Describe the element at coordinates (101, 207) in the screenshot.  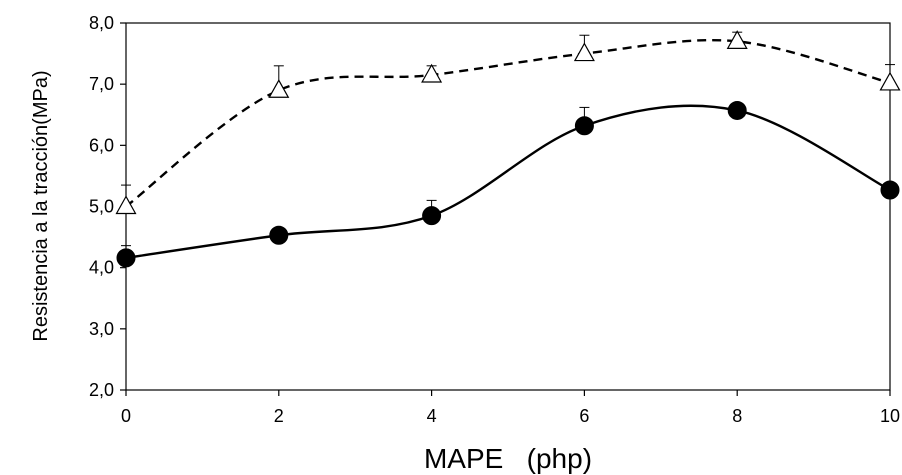
I see `y-tick-label: 5,0` at that location.